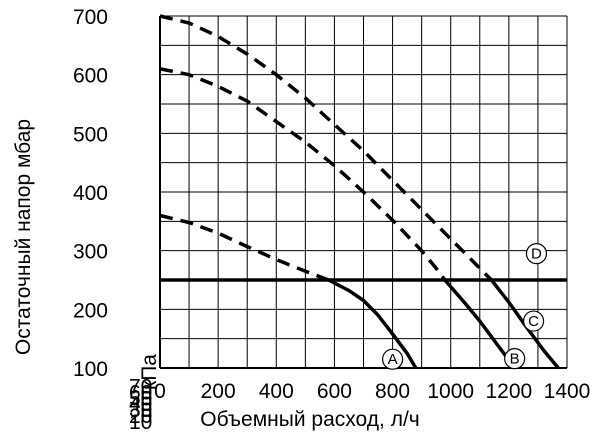 This screenshot has height=438, width=596. I want to click on x-tick-label: 800, so click(392, 391).